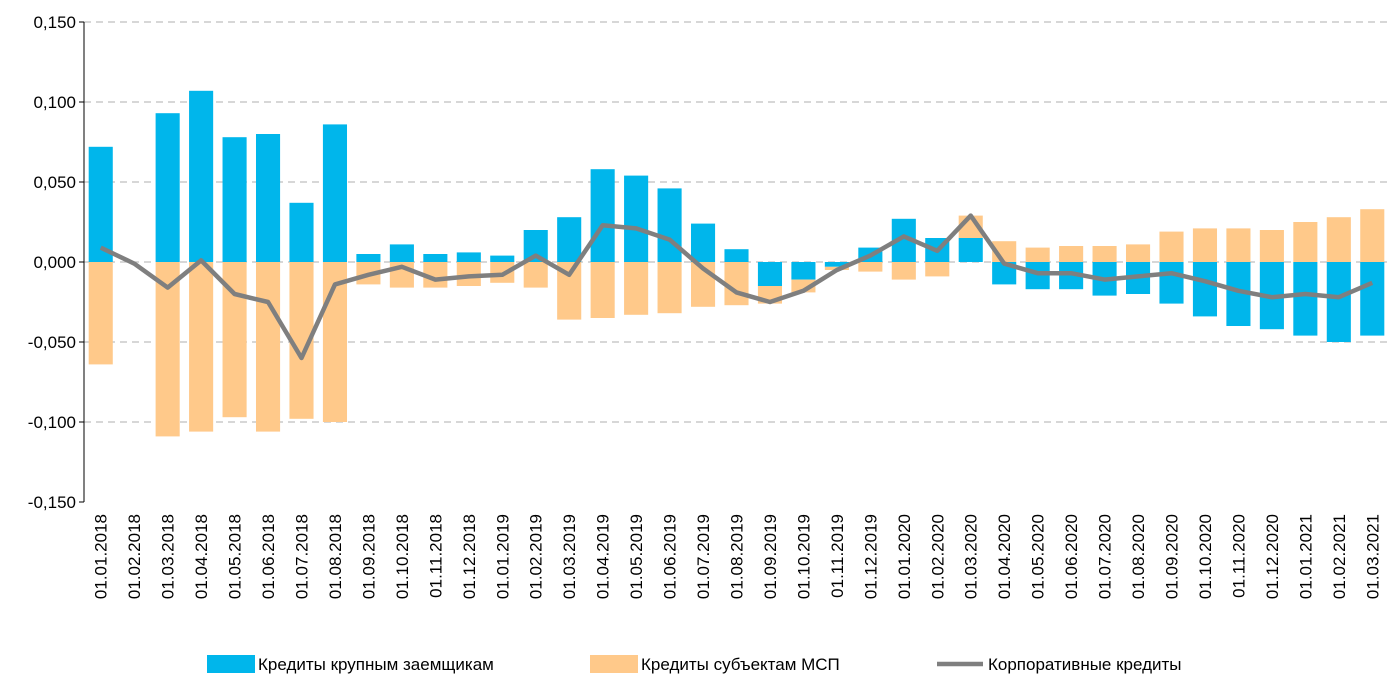 The width and height of the screenshot is (1397, 681). What do you see at coordinates (603, 556) in the screenshot?
I see `x-tick-label: 01.04.2019` at bounding box center [603, 556].